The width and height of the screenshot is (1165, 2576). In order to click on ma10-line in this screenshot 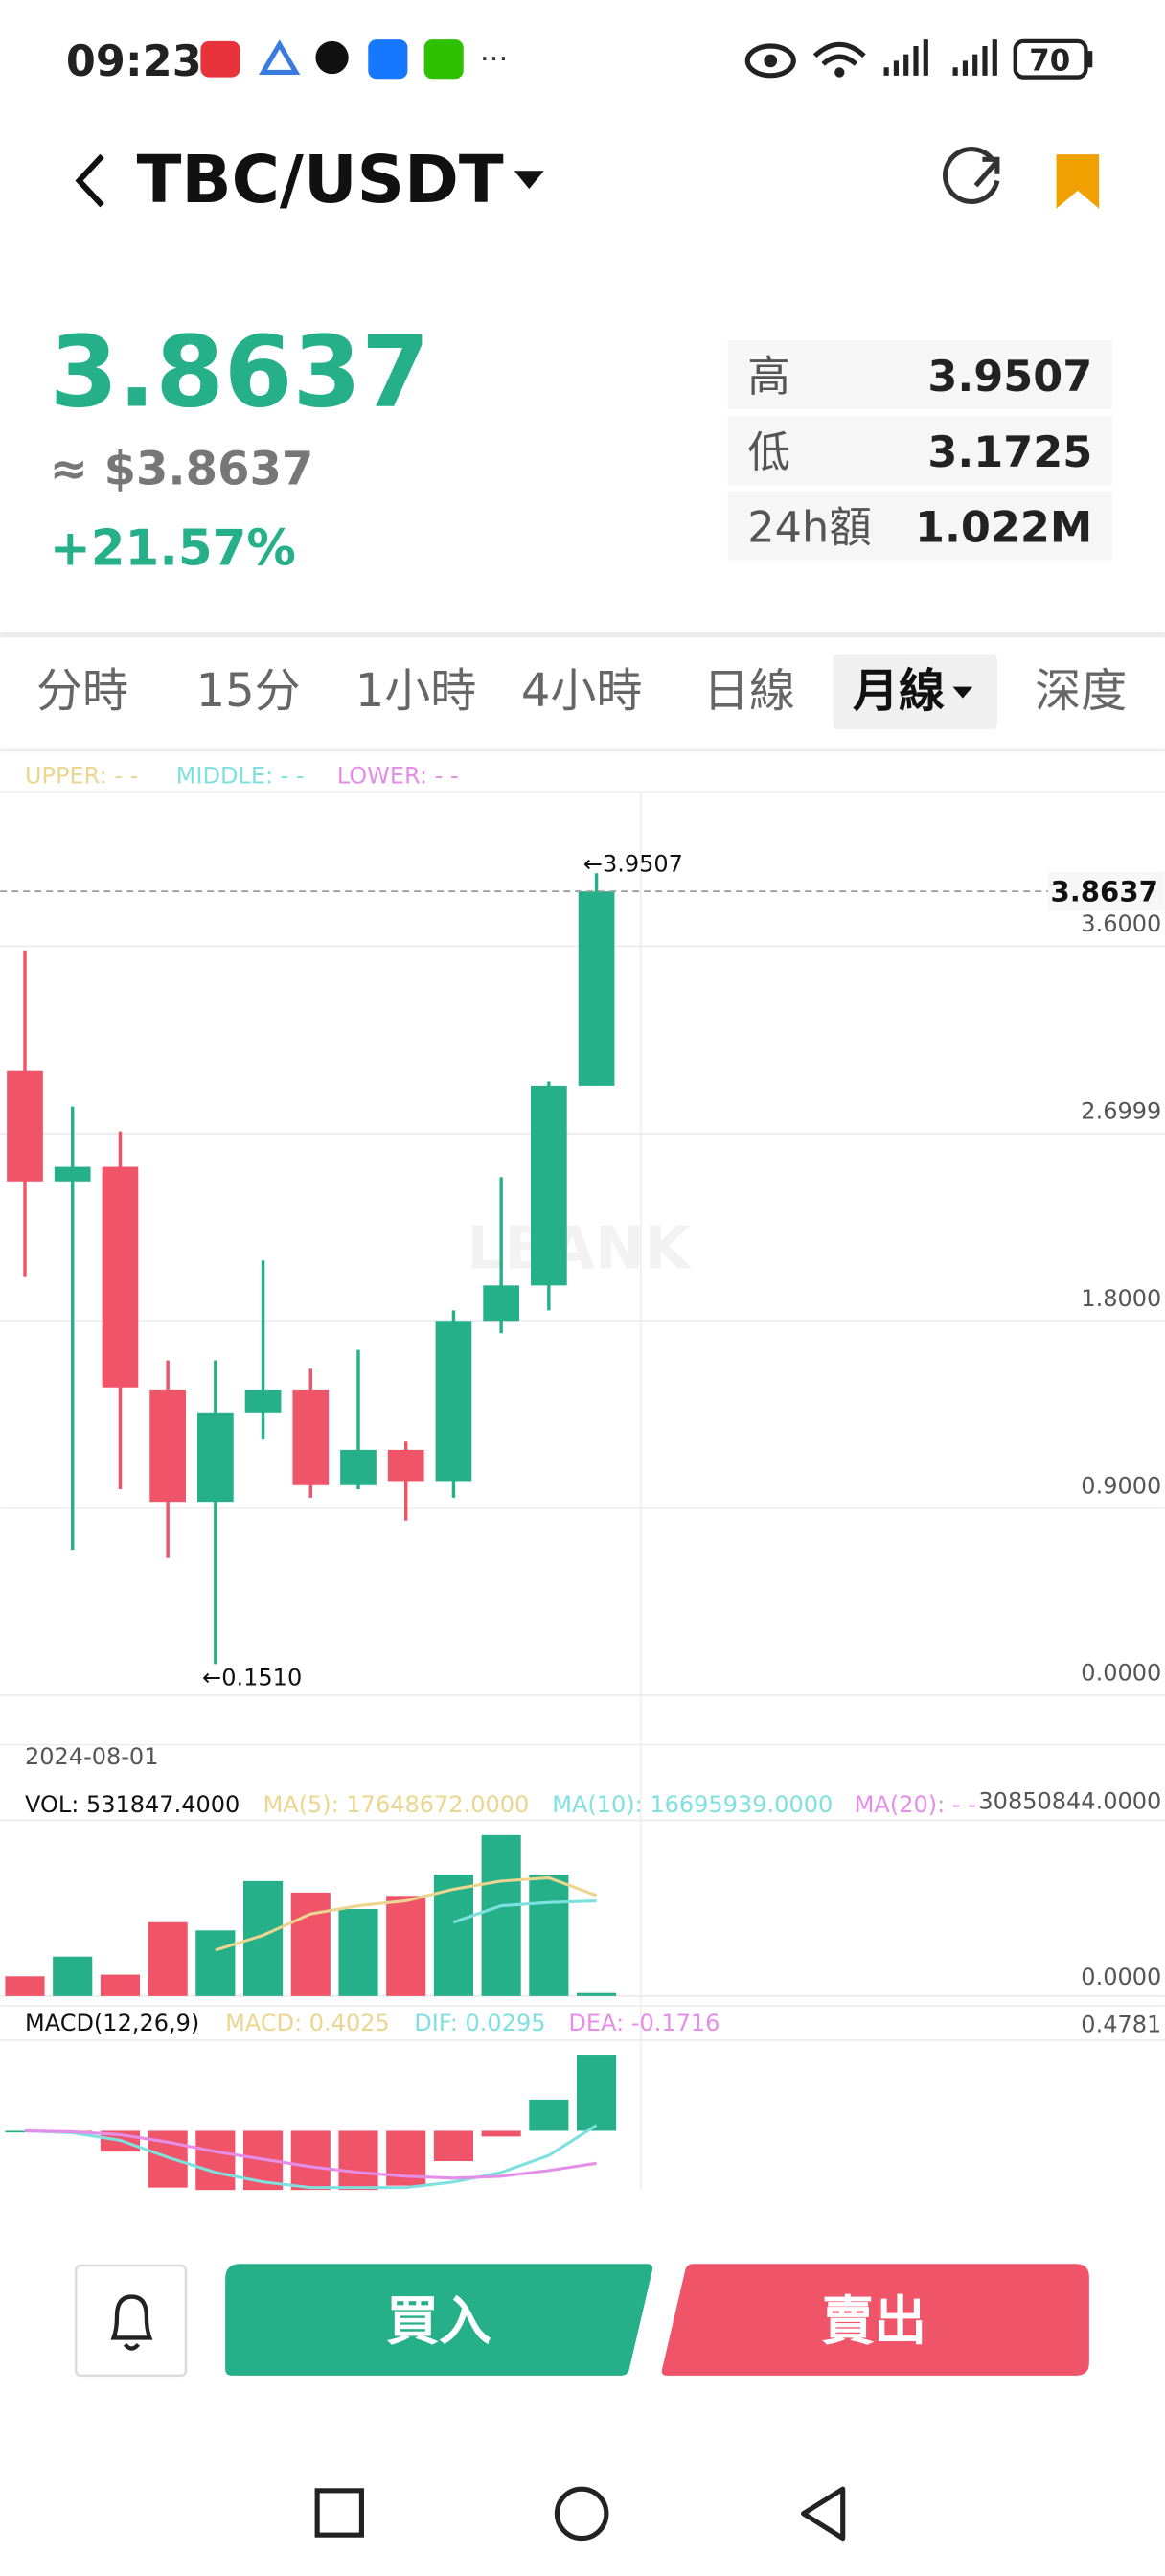, I will do `click(524, 1911)`.